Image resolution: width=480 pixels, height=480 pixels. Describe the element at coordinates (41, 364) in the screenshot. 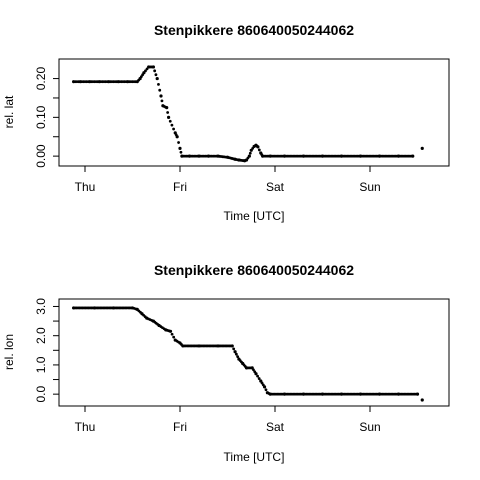

I see `y-tick-label: 1.0` at that location.